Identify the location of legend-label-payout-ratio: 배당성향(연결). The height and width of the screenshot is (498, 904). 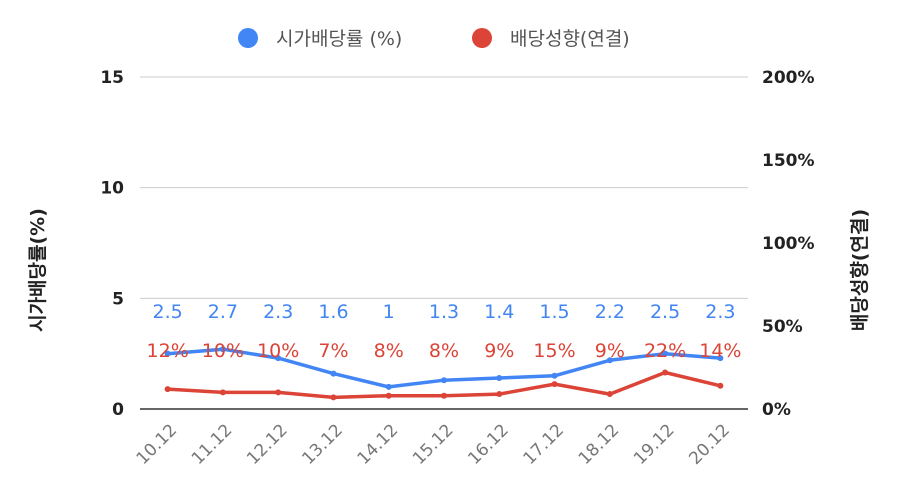
(570, 39).